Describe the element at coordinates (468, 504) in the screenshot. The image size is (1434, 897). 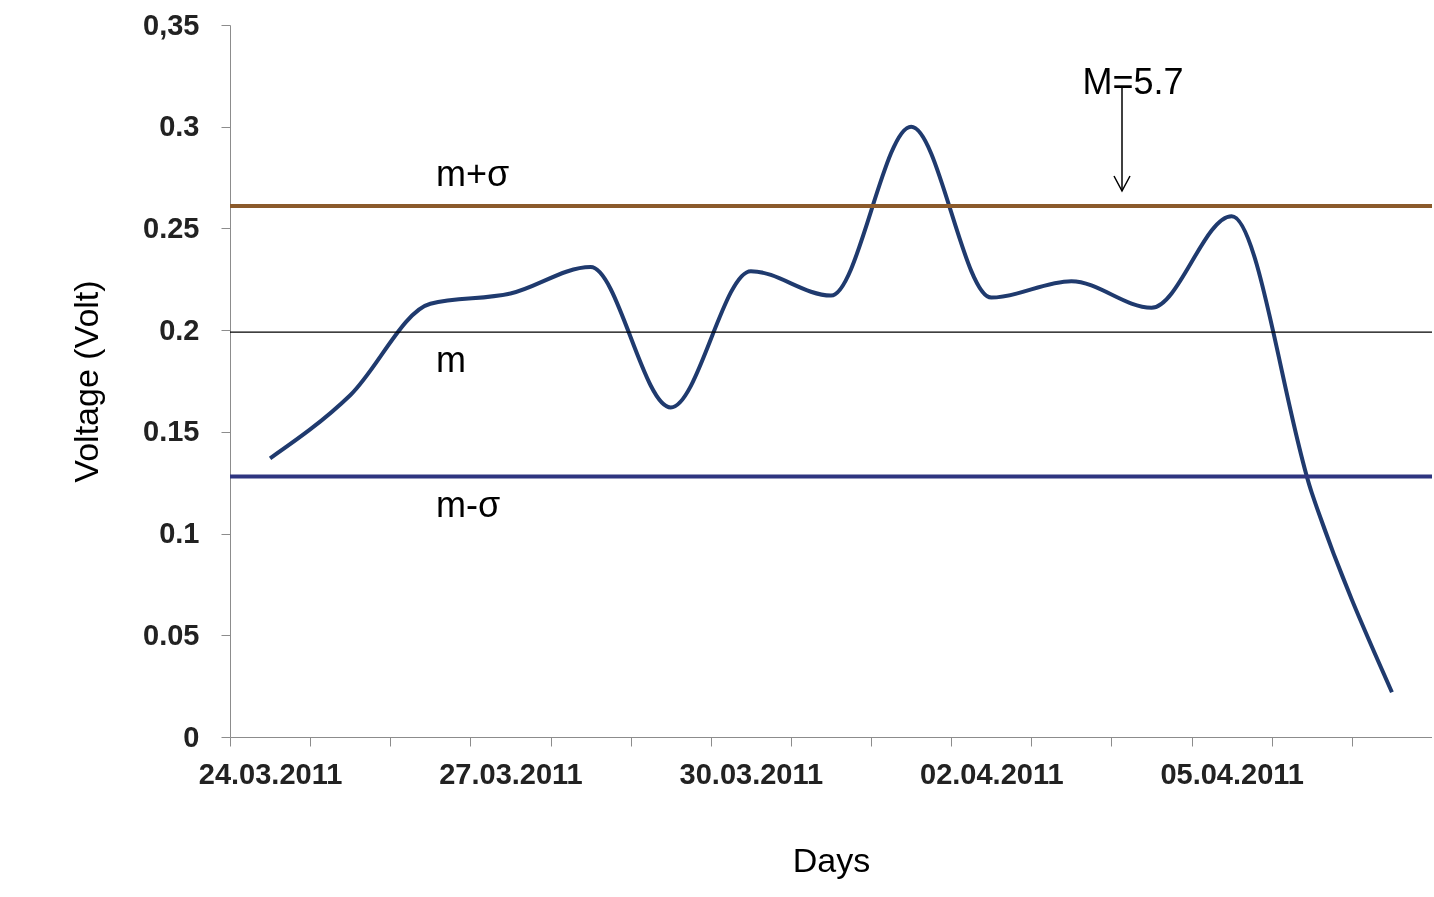
I see `ref-line-label: m-σ` at that location.